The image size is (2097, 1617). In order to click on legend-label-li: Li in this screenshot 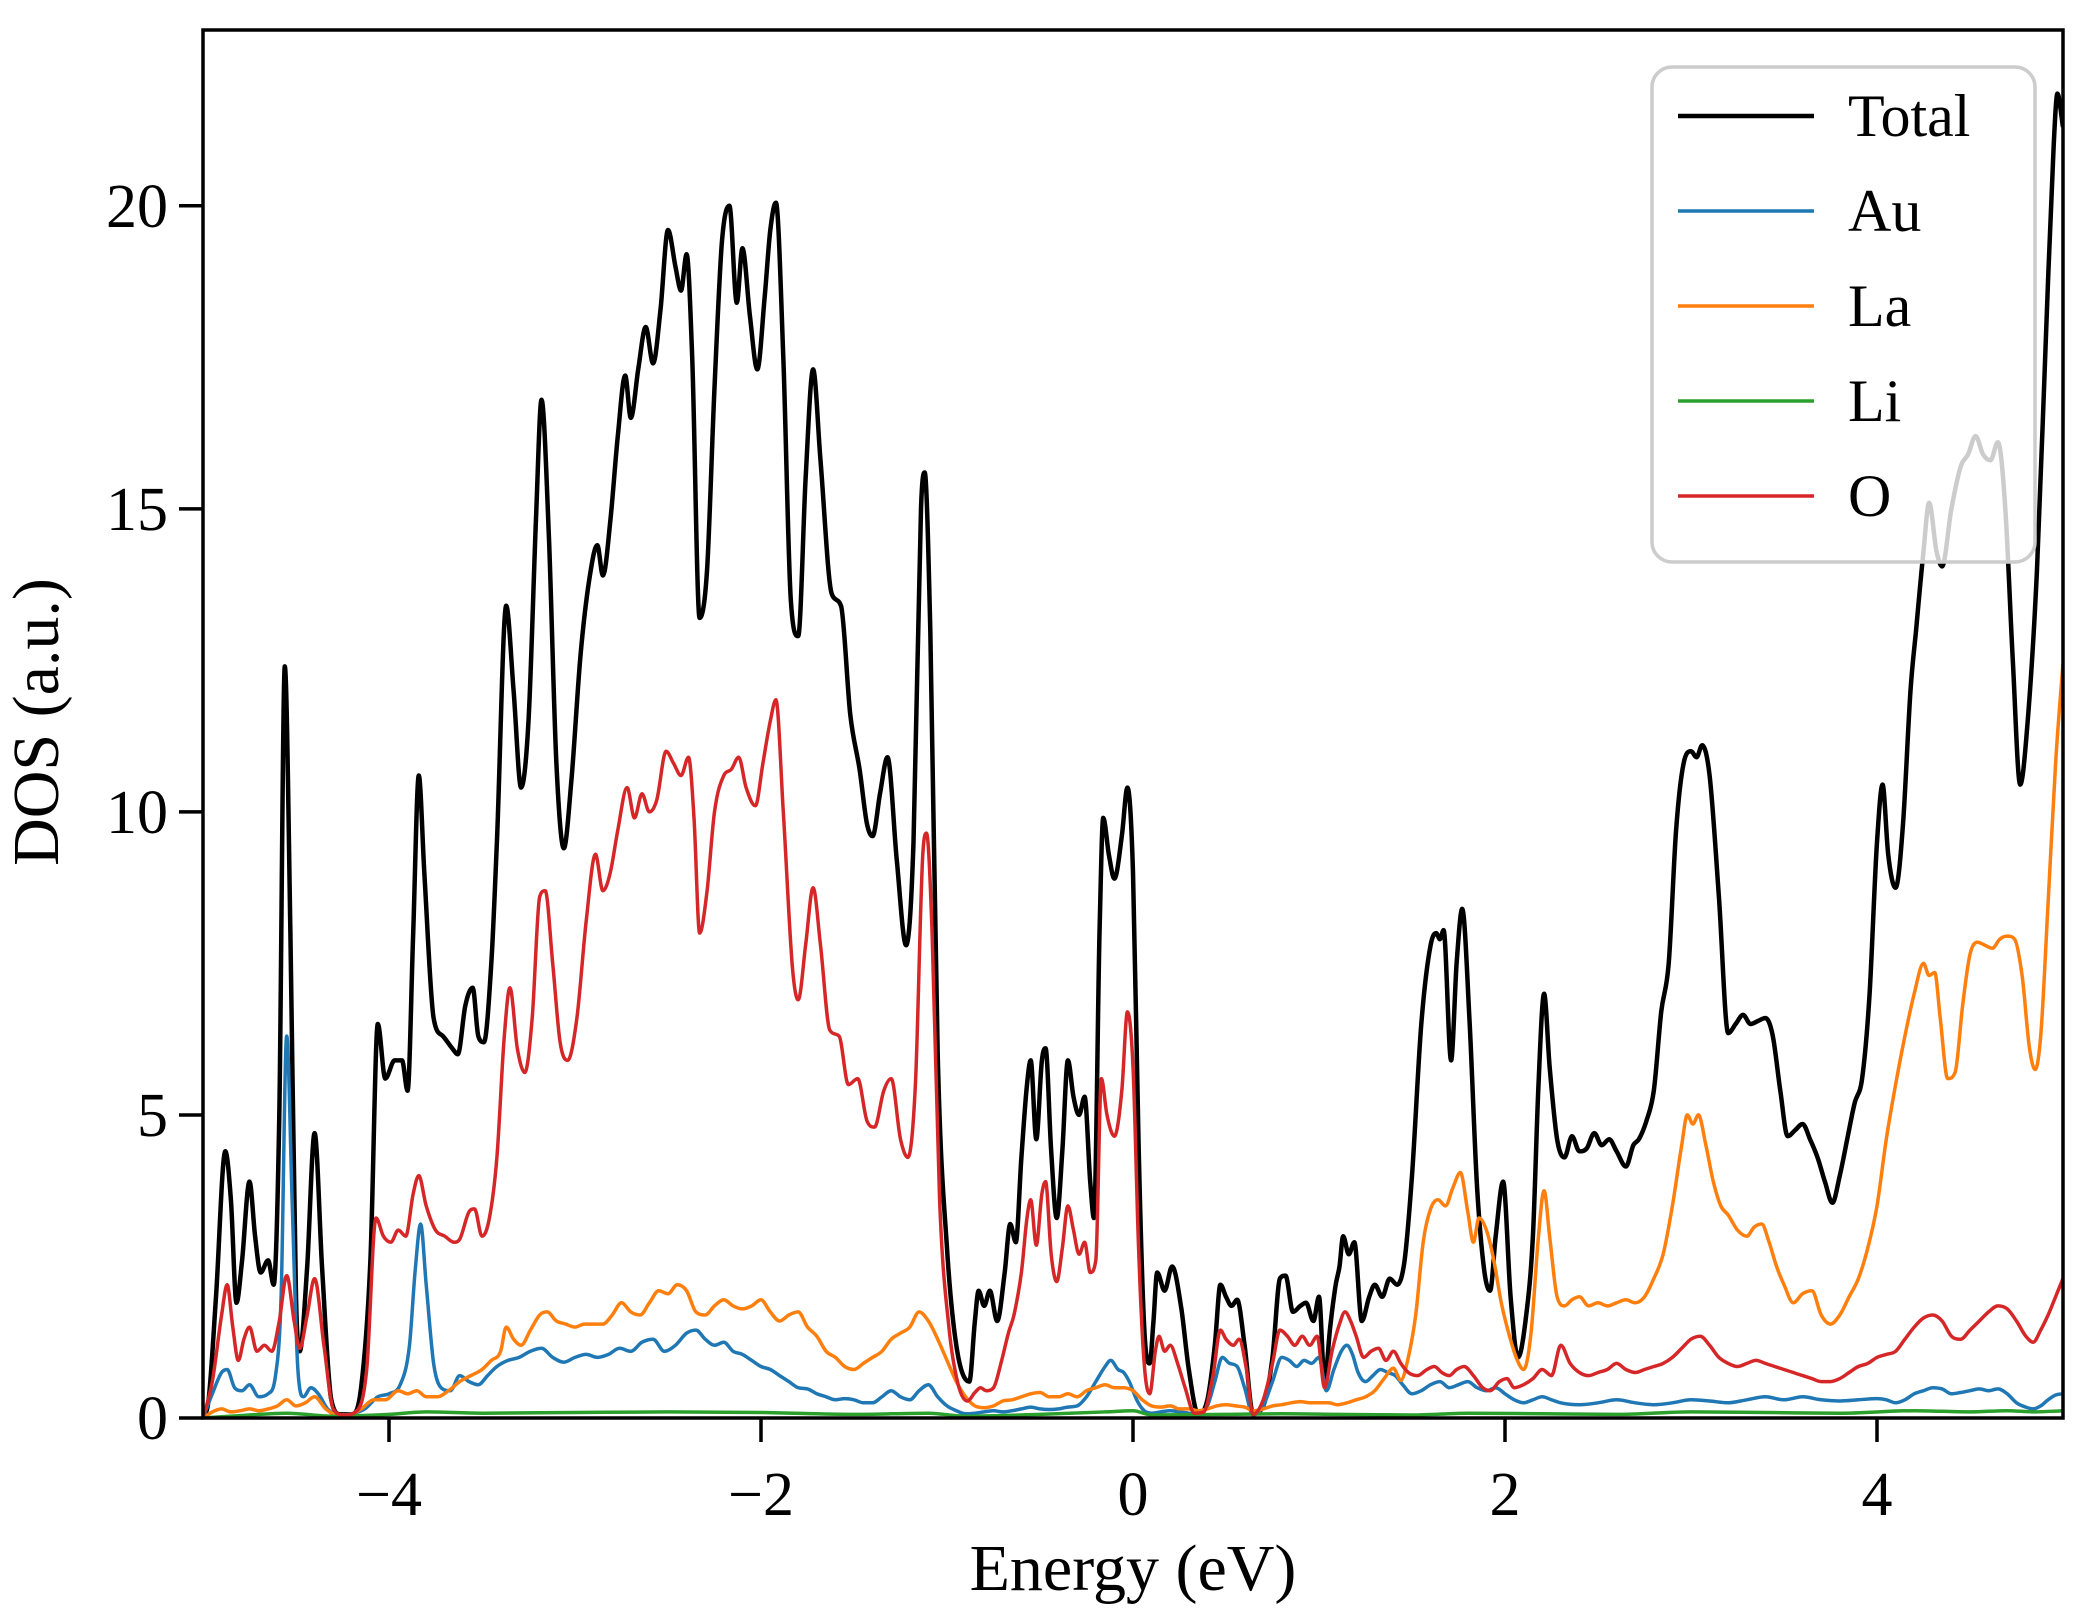, I will do `click(1874, 401)`.